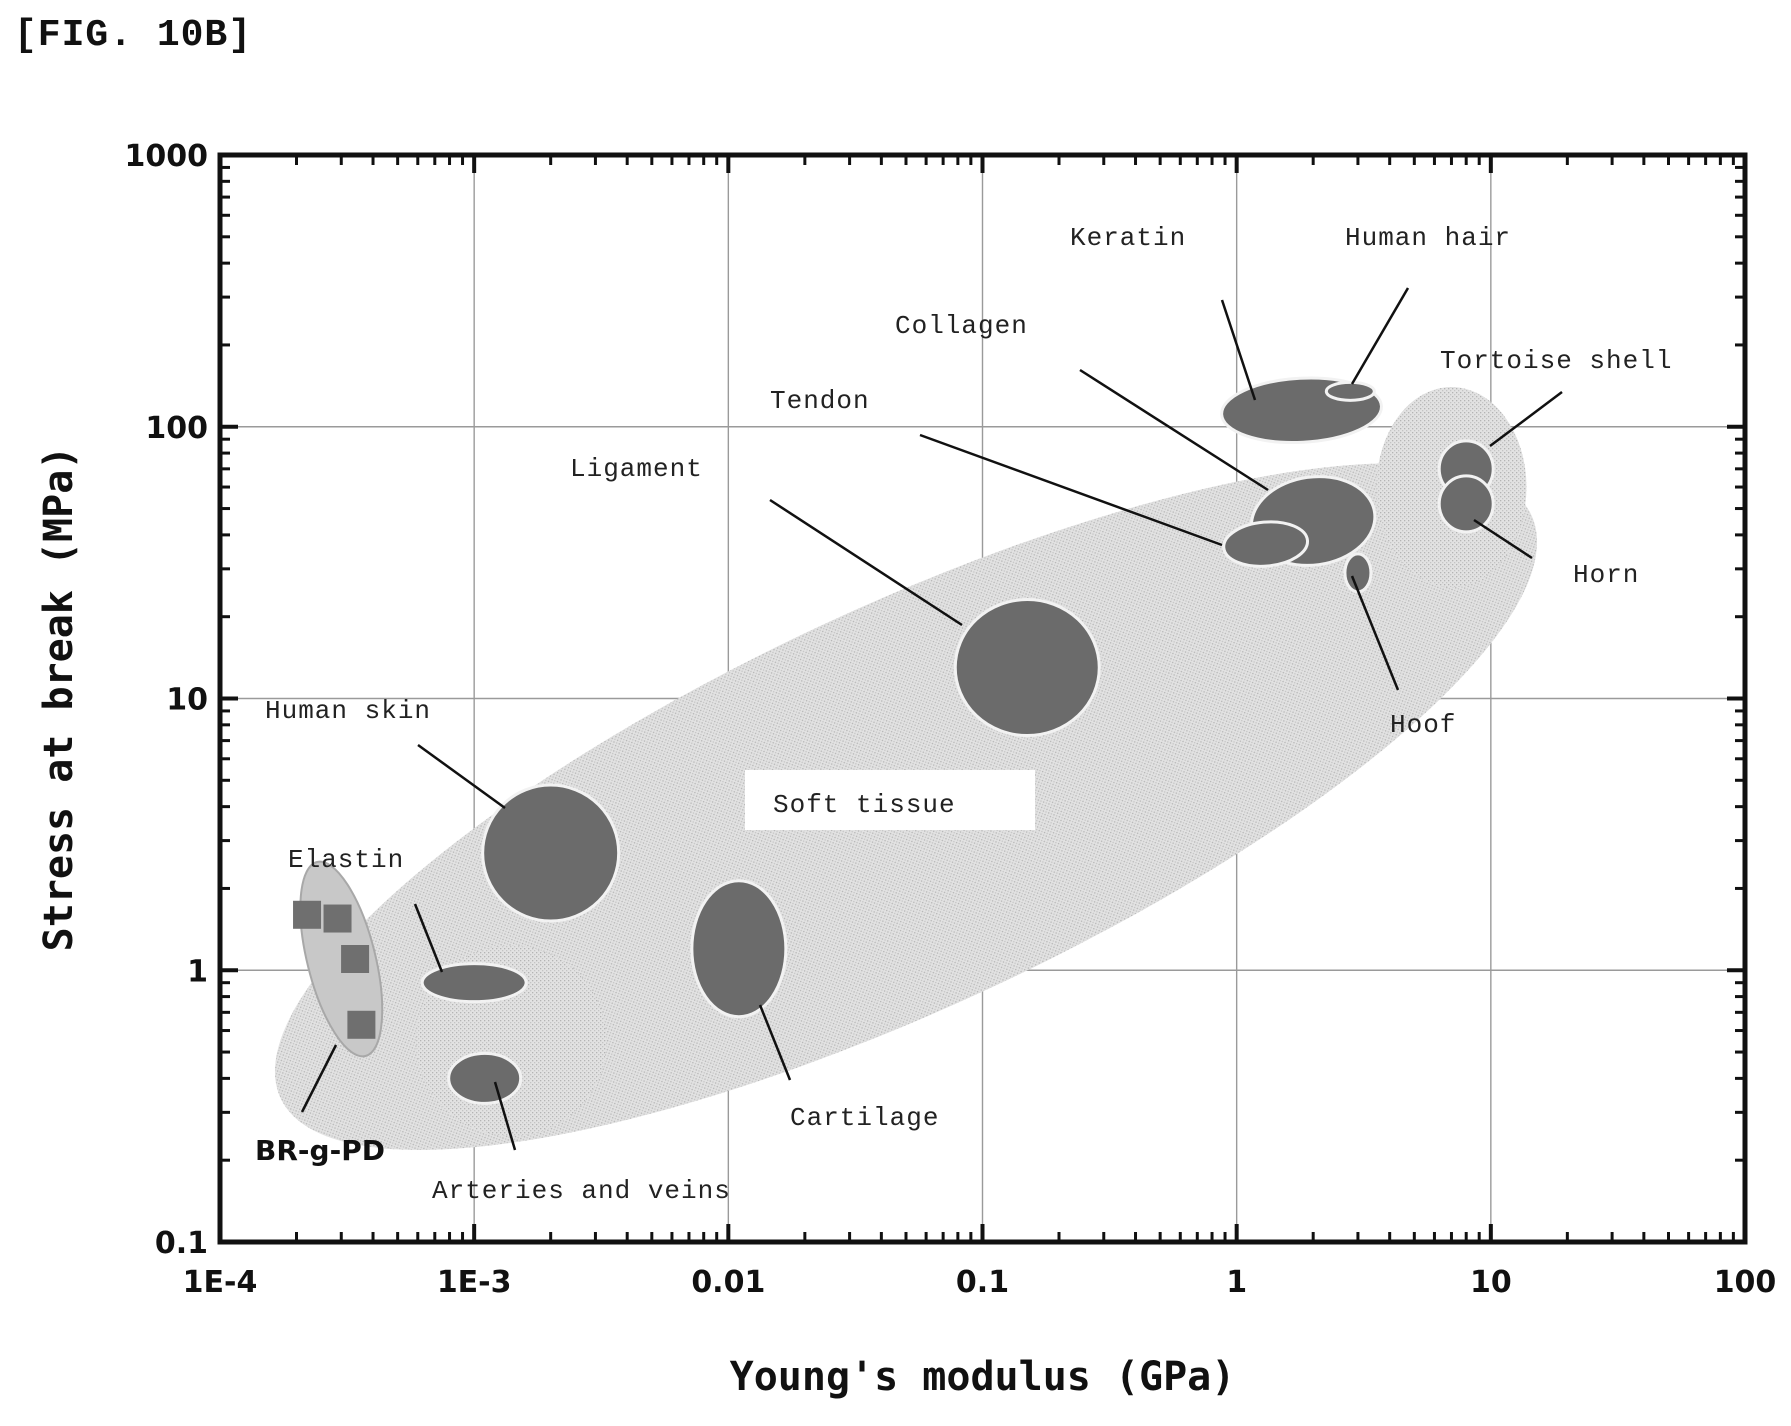 The height and width of the screenshot is (1426, 1791). I want to click on x-tick-label: 100, so click(1745, 1282).